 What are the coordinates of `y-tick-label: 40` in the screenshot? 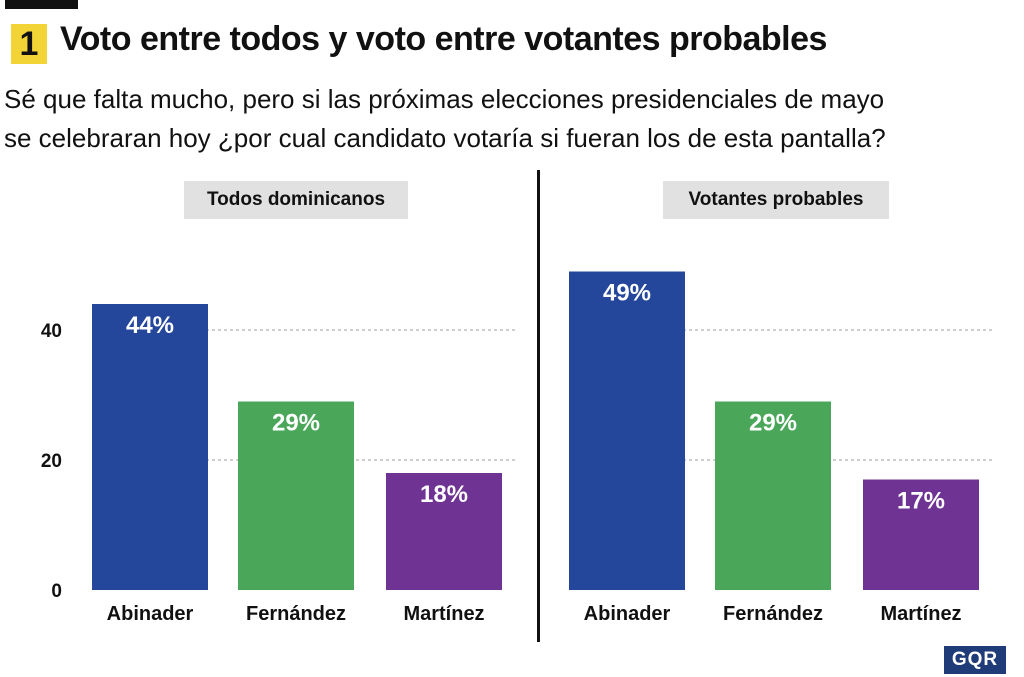 It's located at (51, 331).